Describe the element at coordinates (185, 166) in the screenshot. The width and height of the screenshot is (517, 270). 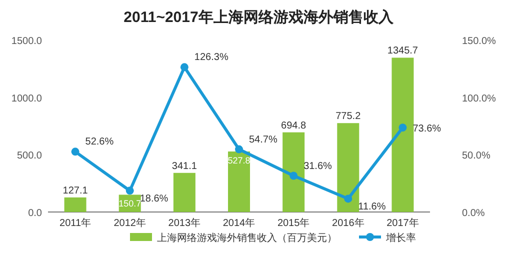
I see `data-label: 341.1` at that location.